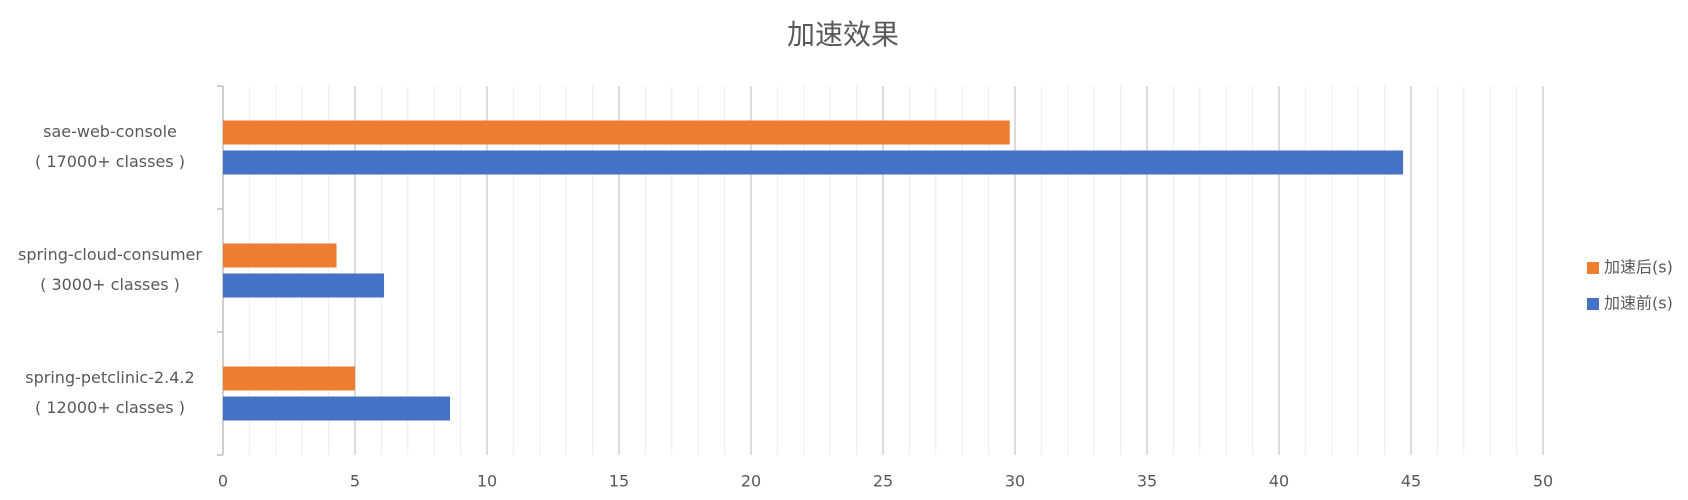 The height and width of the screenshot is (500, 1688). Describe the element at coordinates (619, 481) in the screenshot. I see `x-tick-label: 15` at that location.